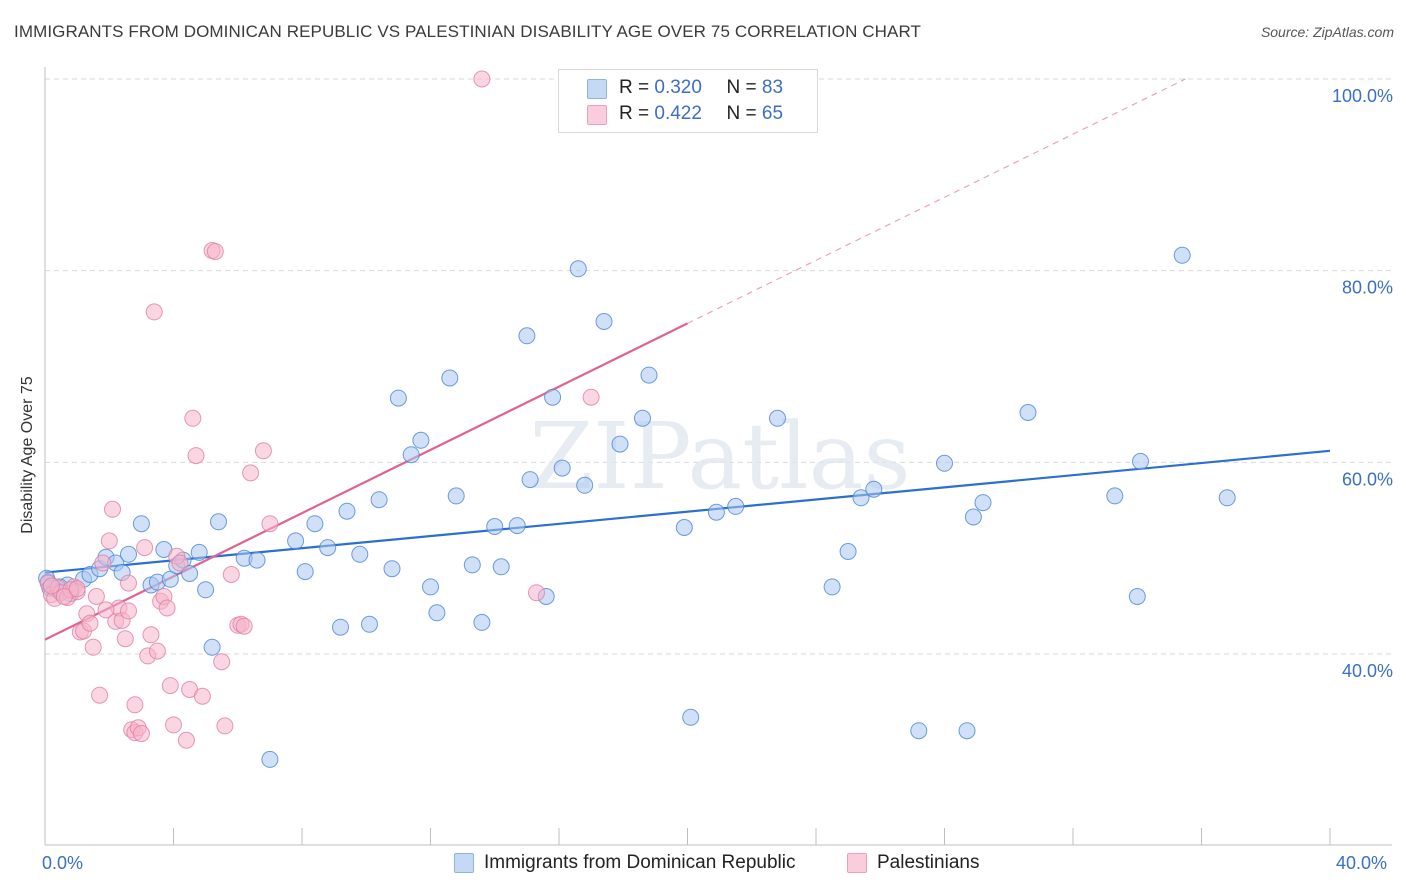  What do you see at coordinates (719, 456) in the screenshot?
I see `watermark: ZIPatlas` at bounding box center [719, 456].